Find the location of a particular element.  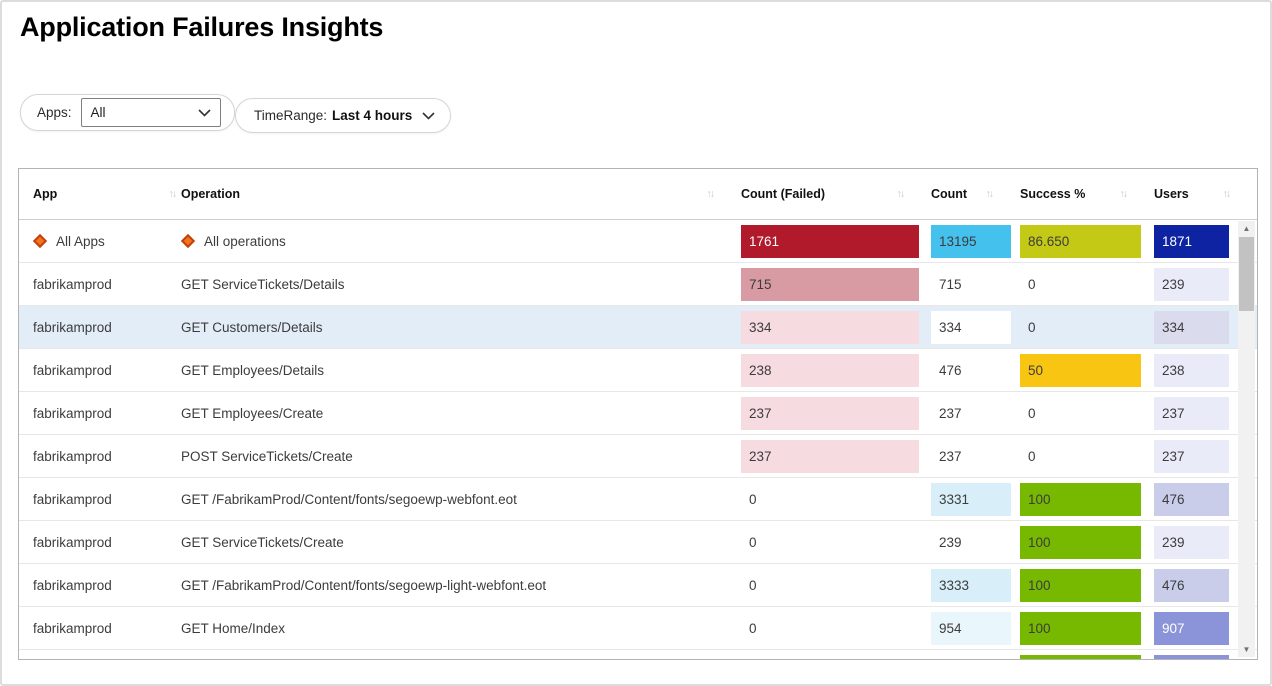

page-title: Application Failures Insights is located at coordinates (202, 27).